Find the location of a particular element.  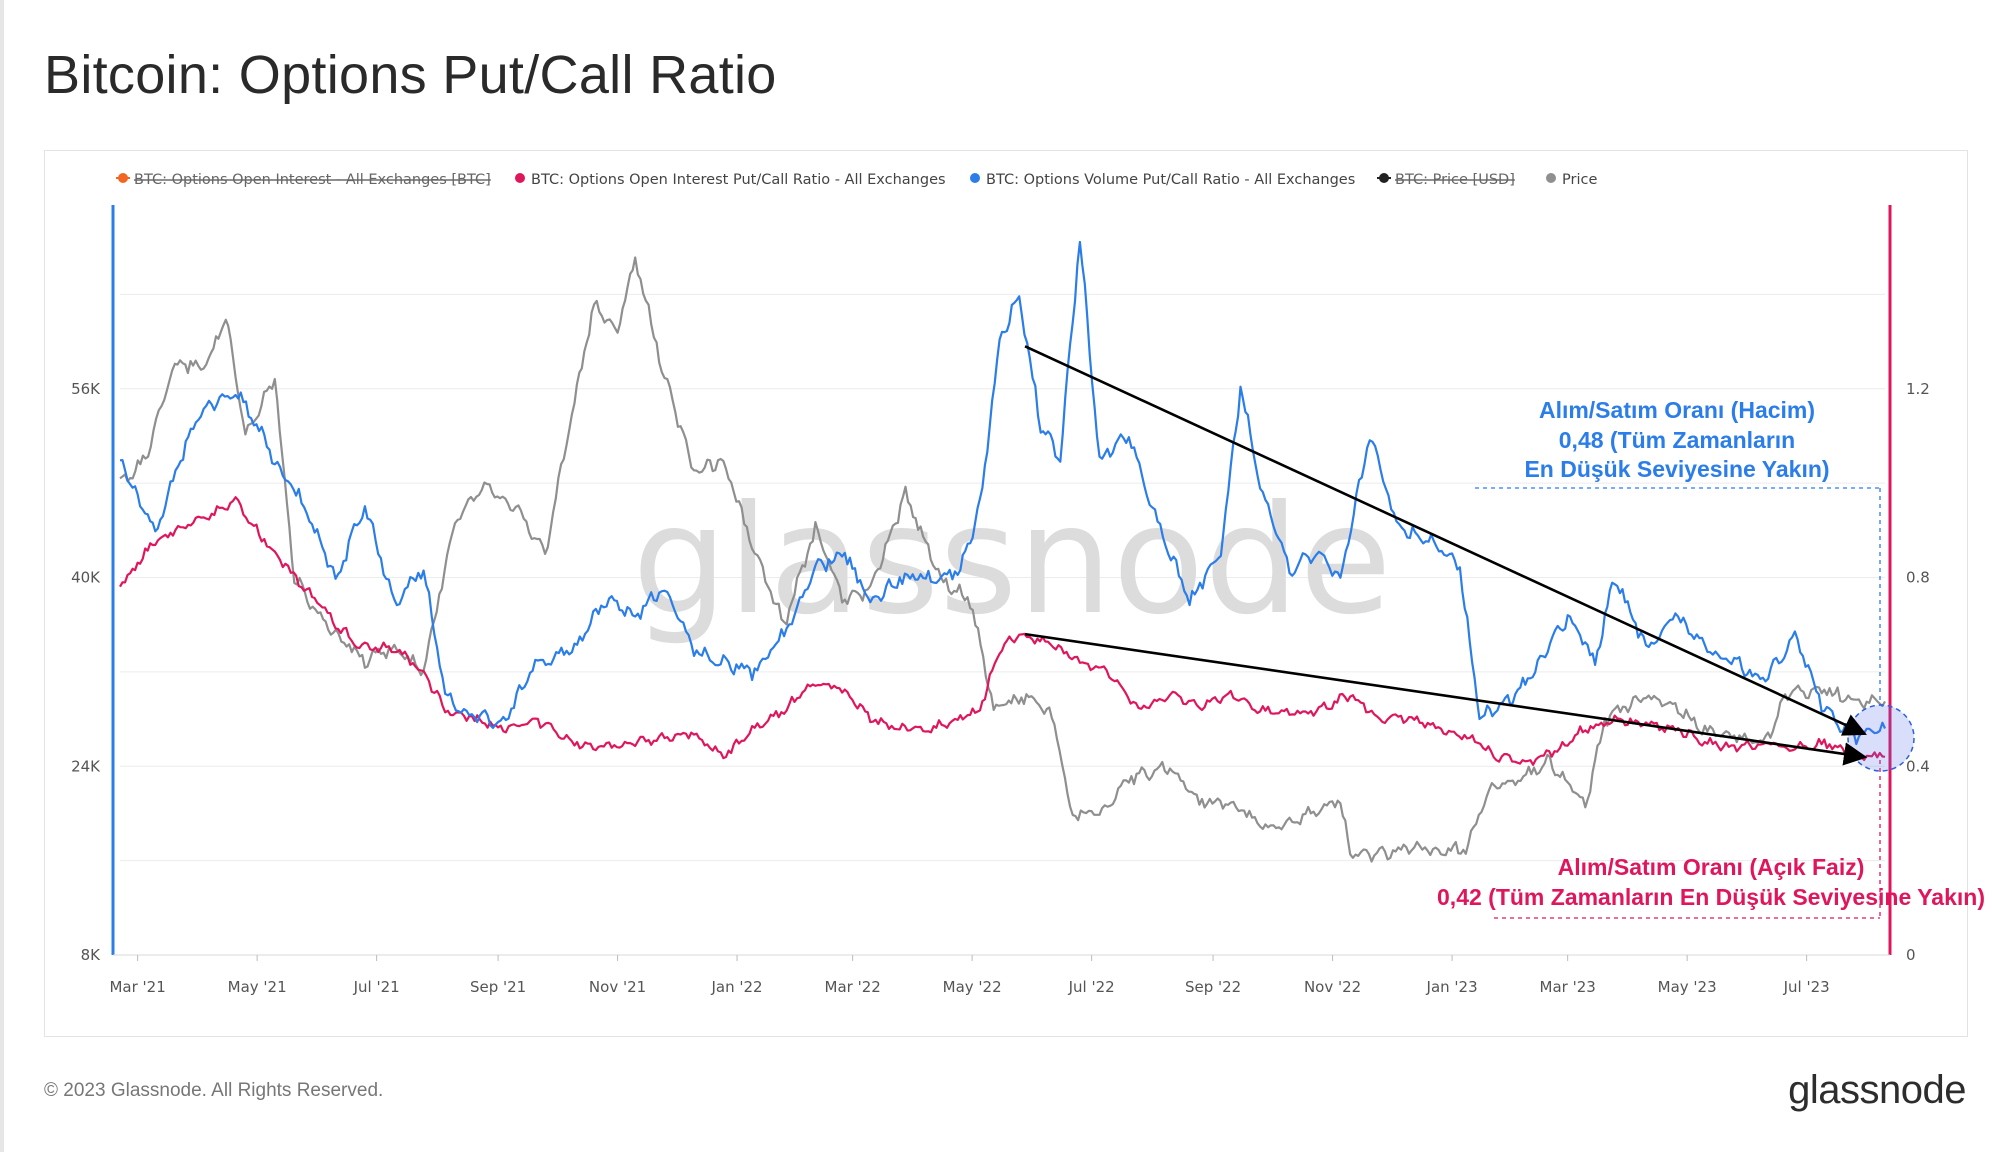

y-right-tick-label: 0.4 is located at coordinates (1918, 766).